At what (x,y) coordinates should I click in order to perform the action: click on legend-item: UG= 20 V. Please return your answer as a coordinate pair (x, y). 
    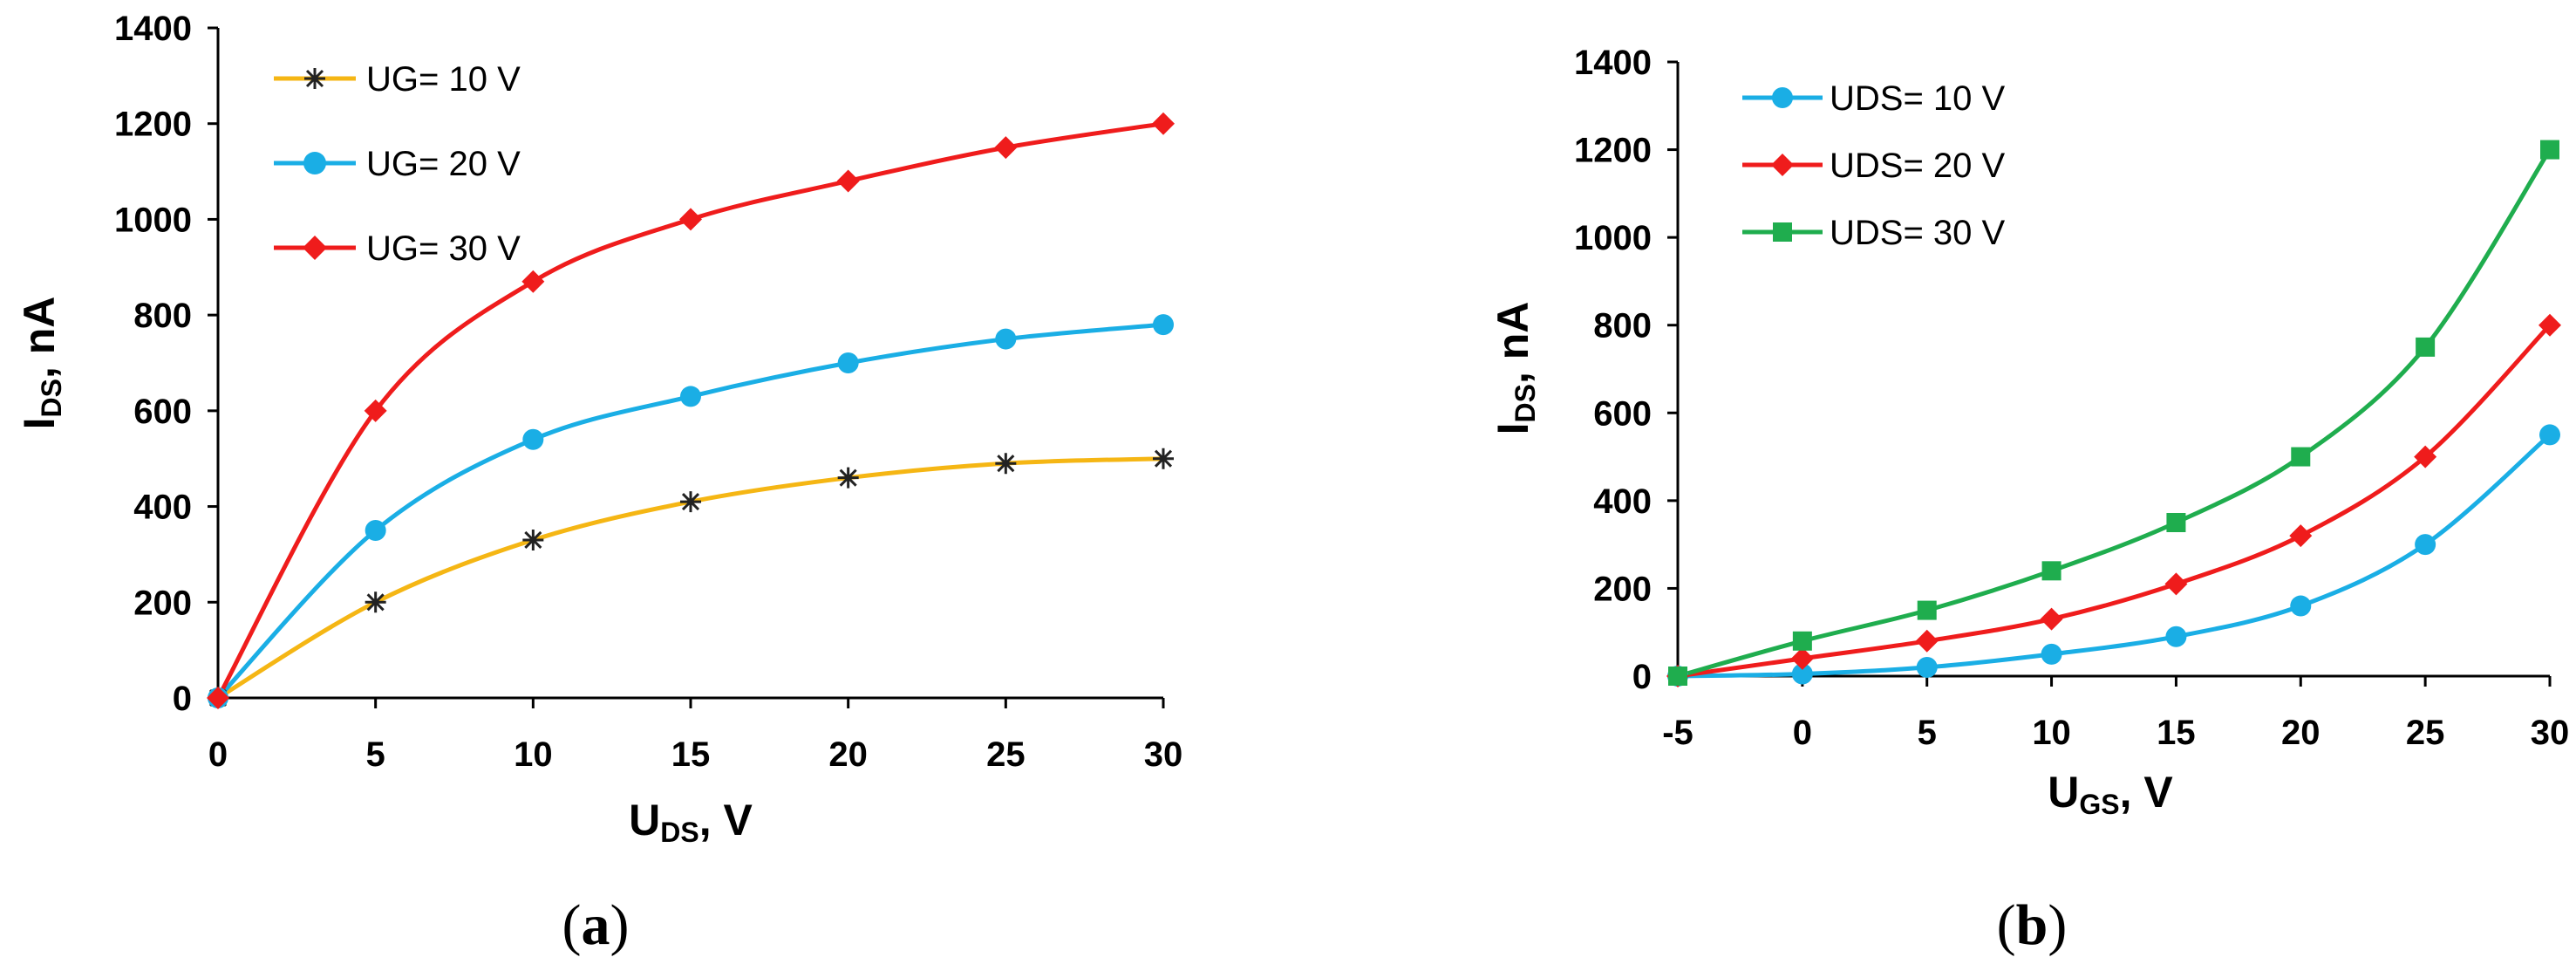
    Looking at the image, I should click on (398, 164).